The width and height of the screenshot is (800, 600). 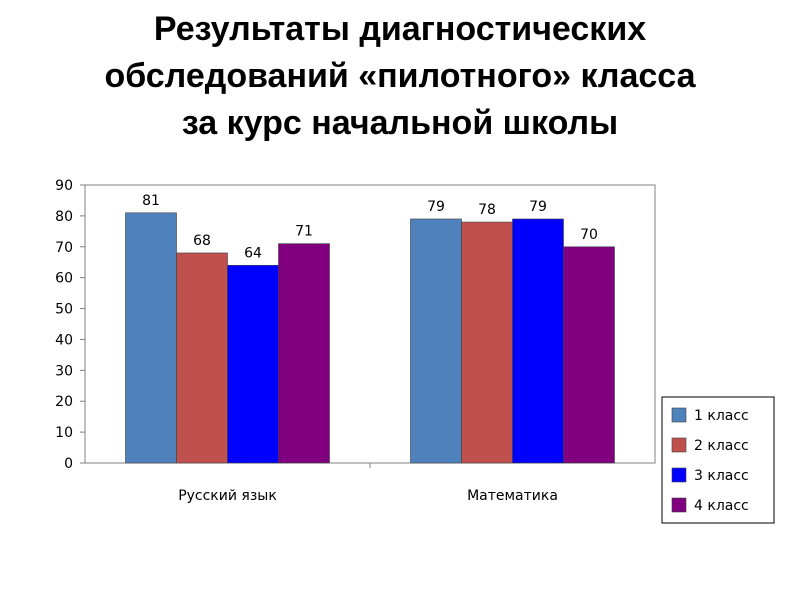 I want to click on y-tick-label: 20, so click(x=64, y=402).